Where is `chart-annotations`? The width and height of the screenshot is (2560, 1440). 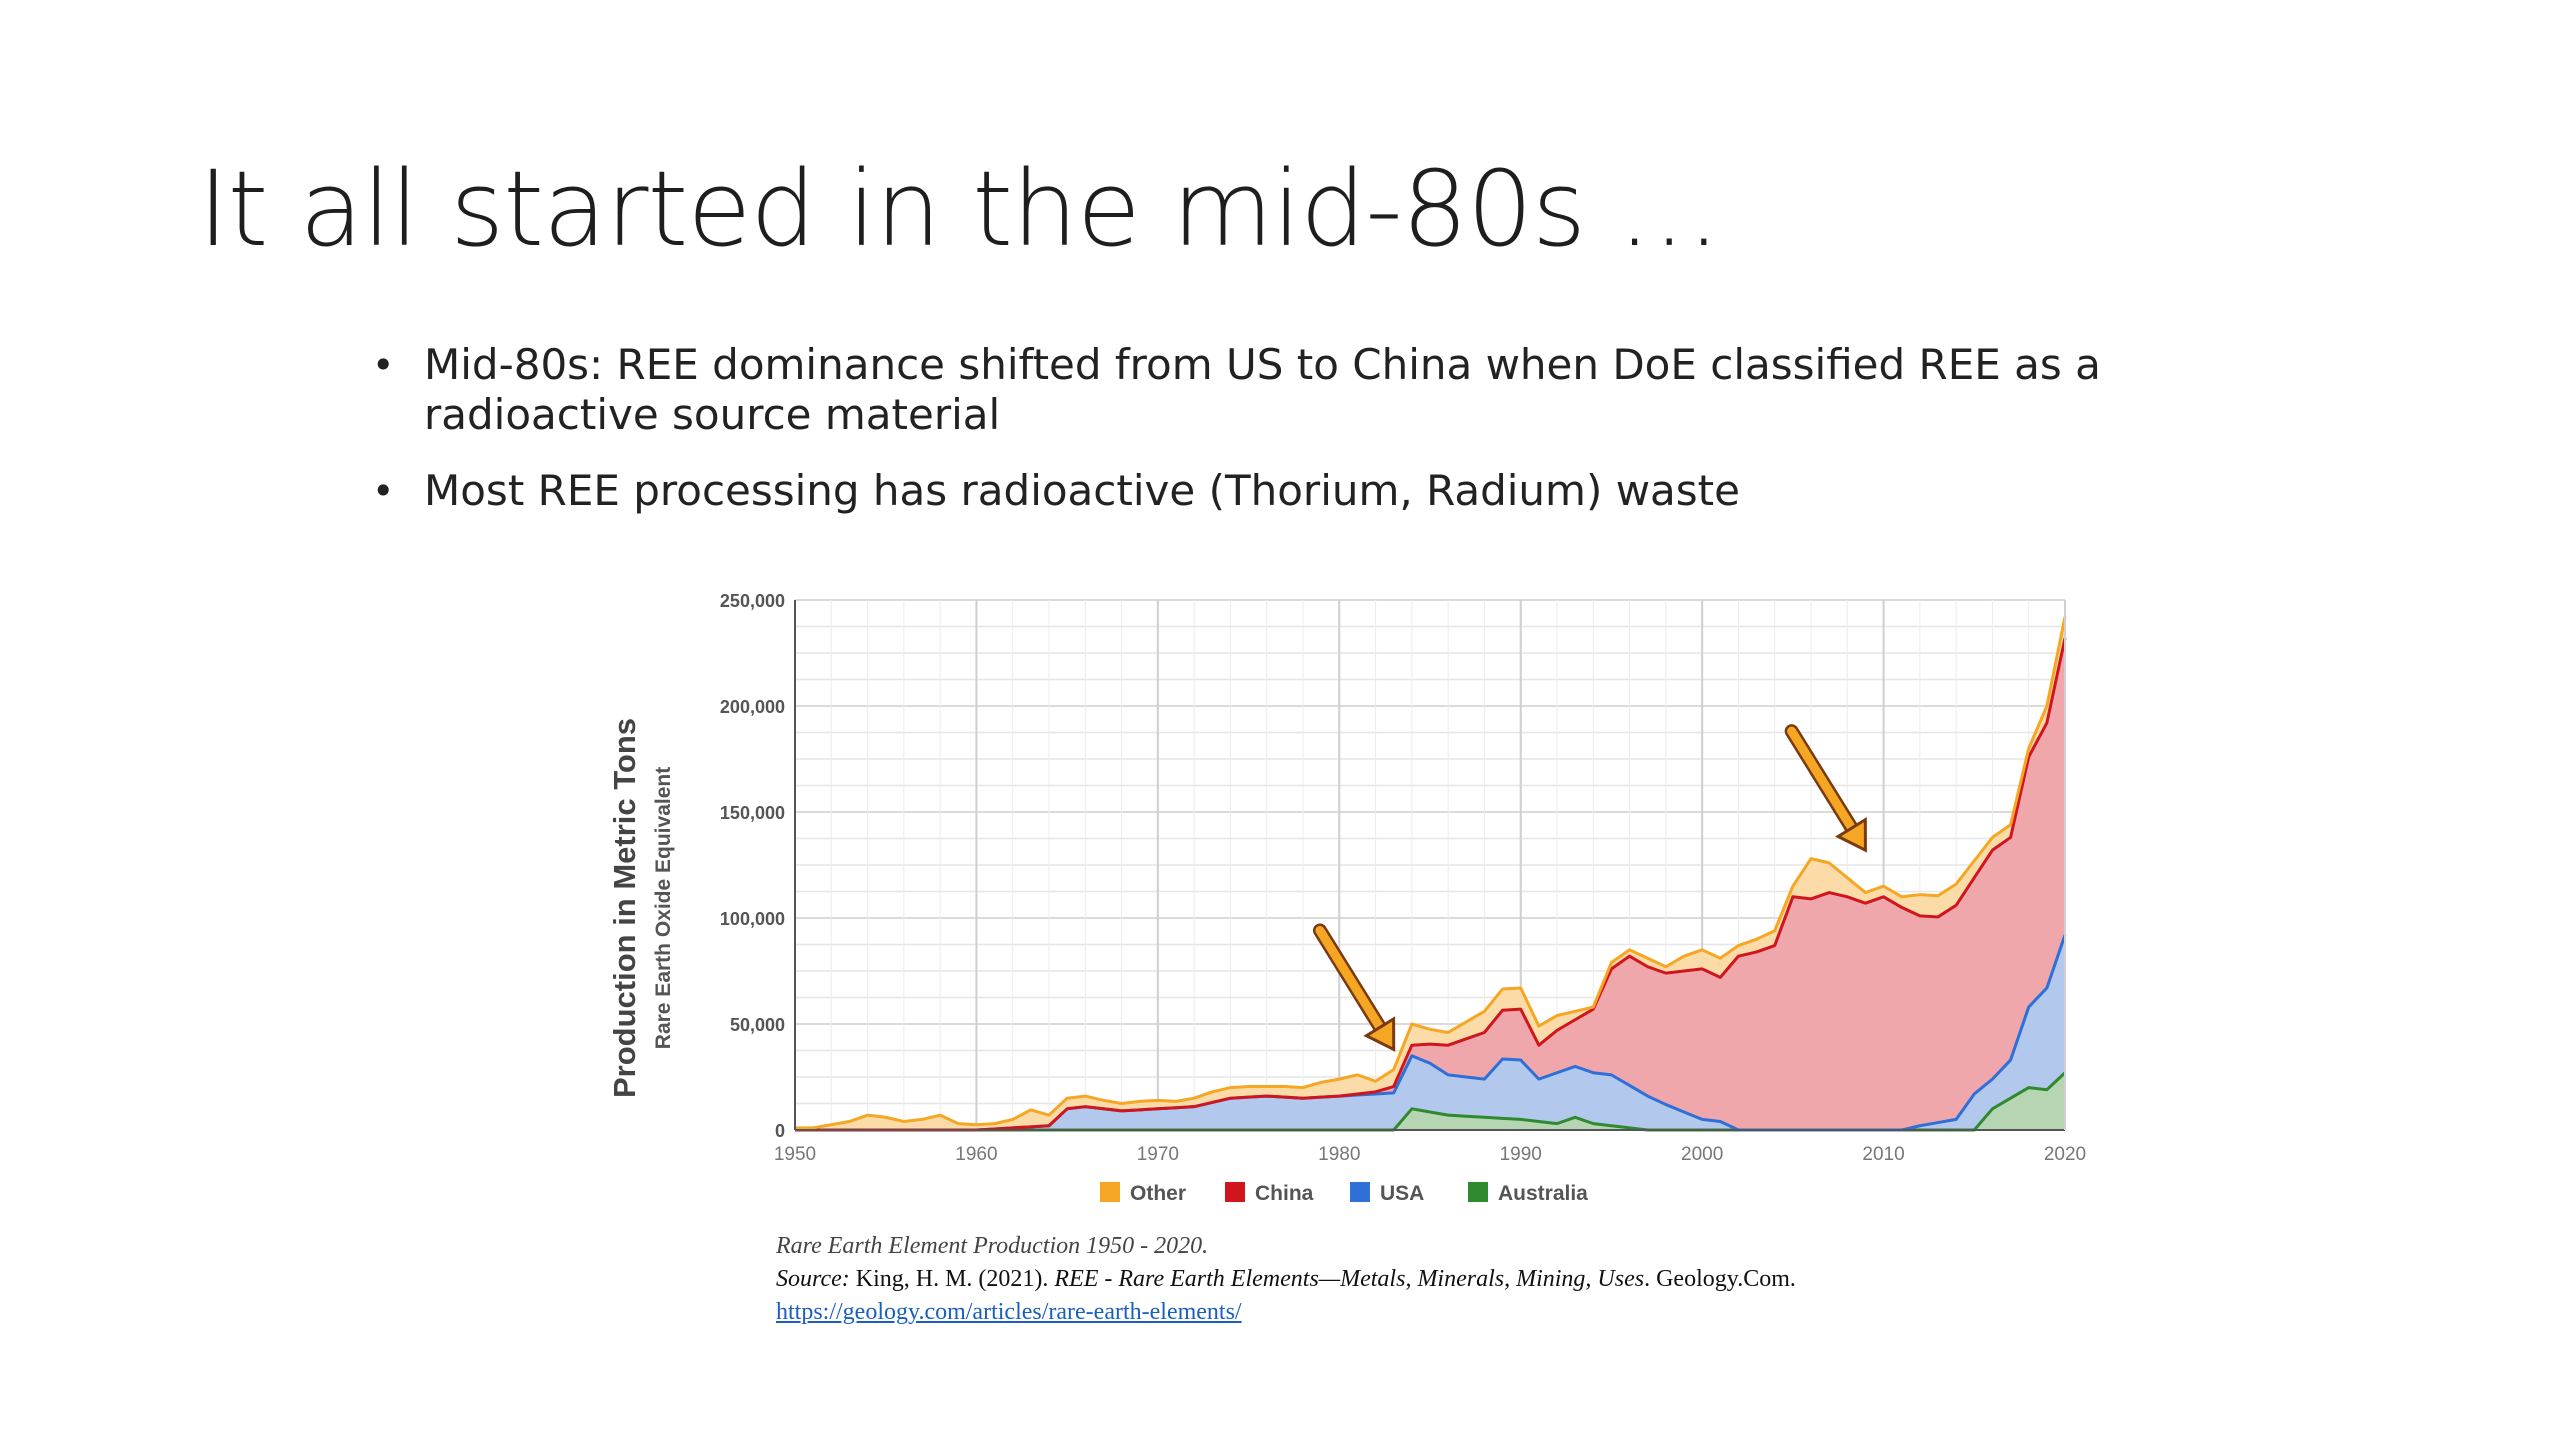 chart-annotations is located at coordinates (1589, 888).